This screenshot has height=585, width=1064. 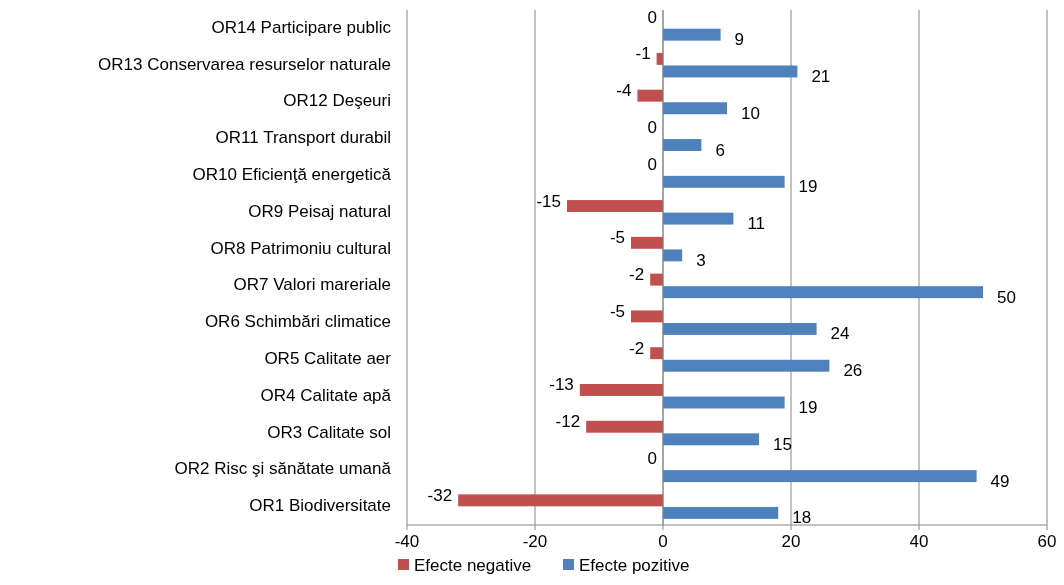 I want to click on data-label: 21, so click(x=821, y=76).